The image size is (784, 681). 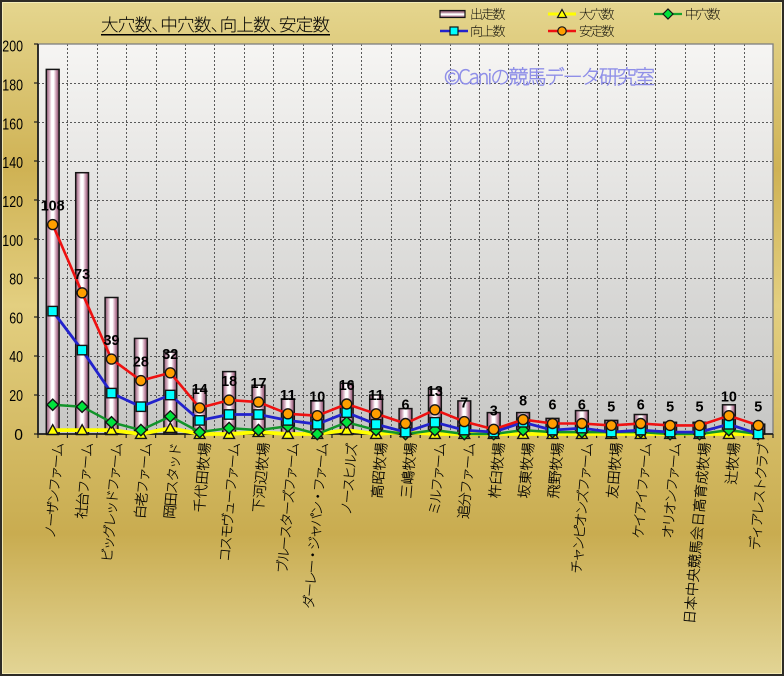 I want to click on svg-text: 0, so click(x=18, y=435).